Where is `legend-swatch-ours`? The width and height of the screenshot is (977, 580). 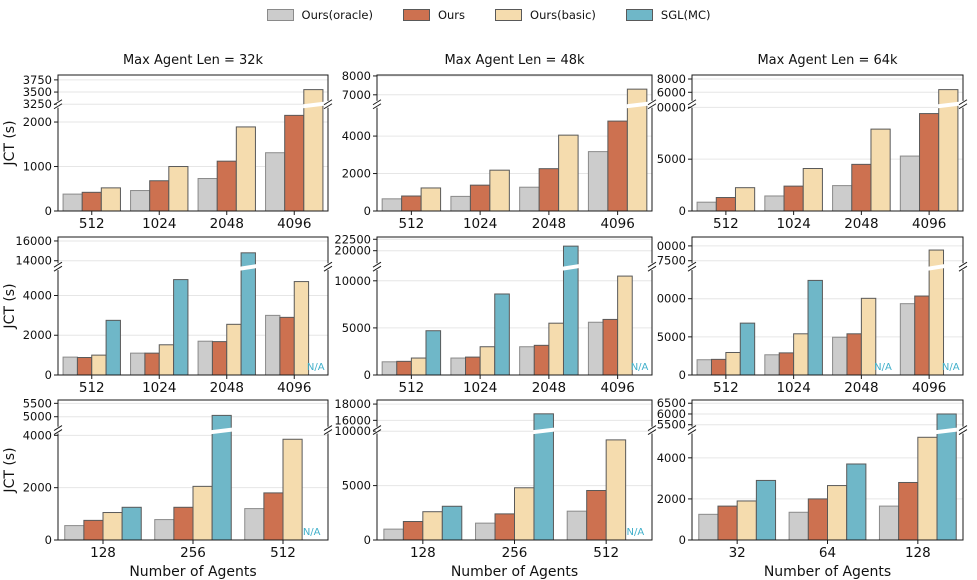
legend-swatch-ours is located at coordinates (416, 15).